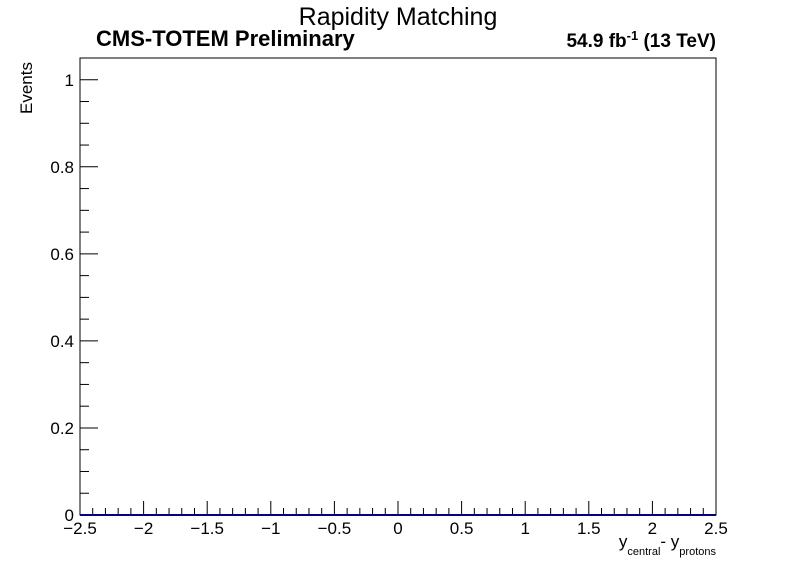  I want to click on lumi-exponent: -1, so click(632, 35).